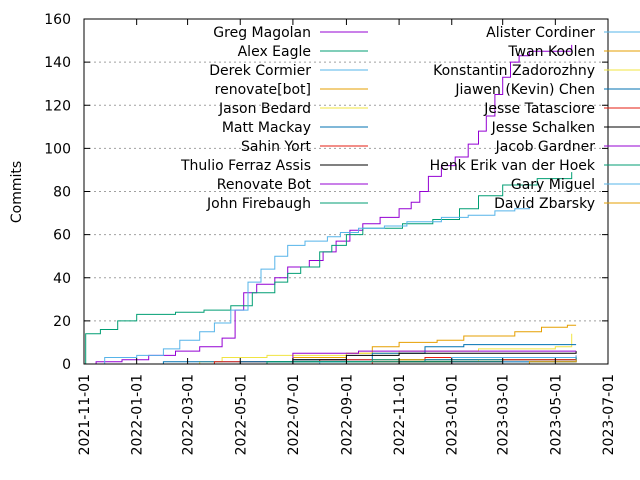 The height and width of the screenshot is (480, 640). Describe the element at coordinates (245, 166) in the screenshot. I see `legend-label: Thulio Ferraz Assis` at that location.